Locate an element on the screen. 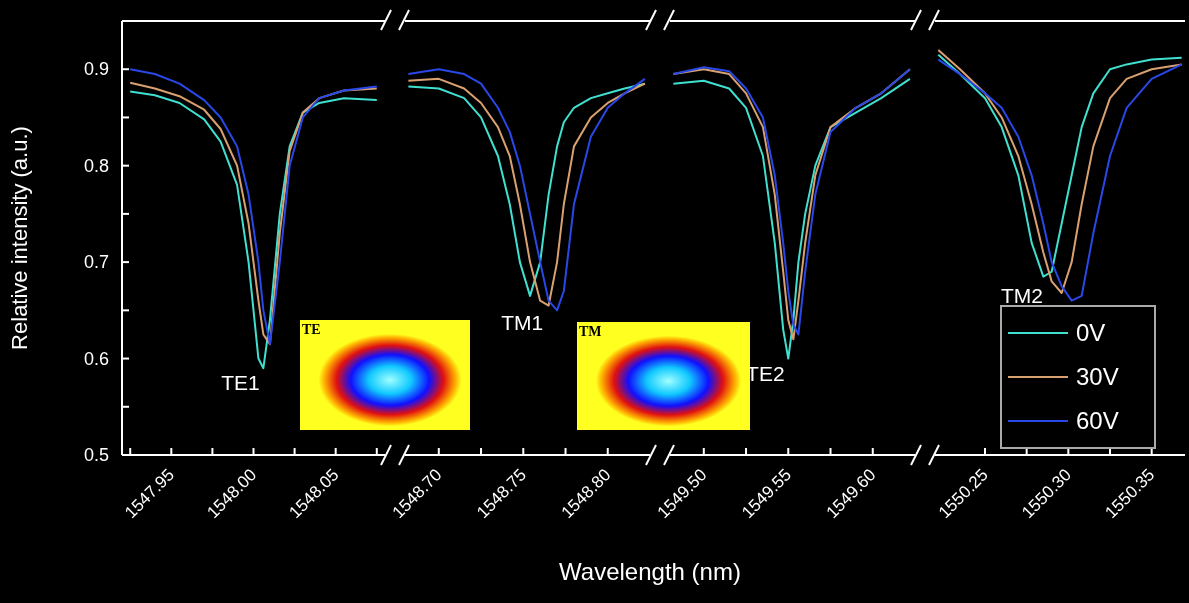  legend-label: 0V is located at coordinates (1091, 333).